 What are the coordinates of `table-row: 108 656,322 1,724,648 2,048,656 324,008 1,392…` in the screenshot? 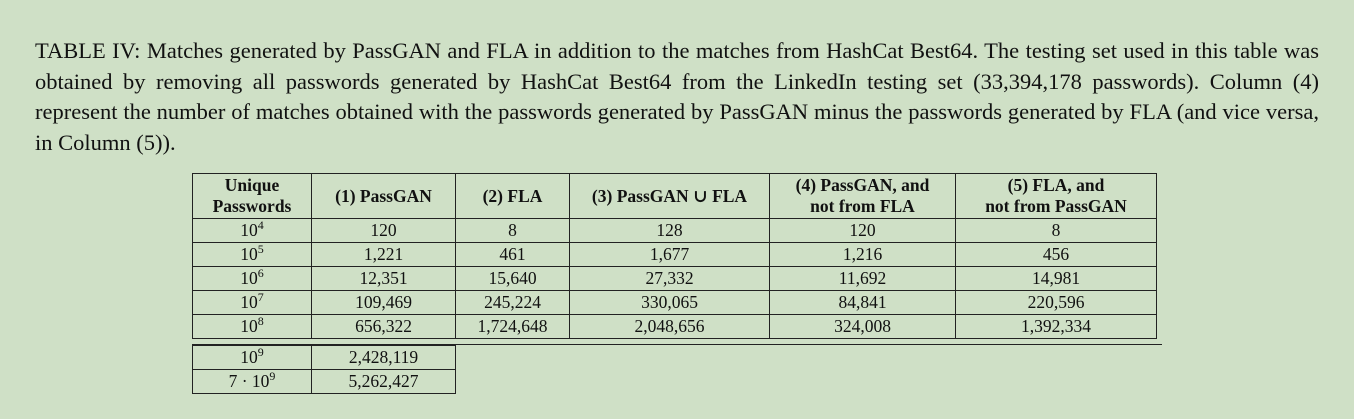 It's located at (674, 326).